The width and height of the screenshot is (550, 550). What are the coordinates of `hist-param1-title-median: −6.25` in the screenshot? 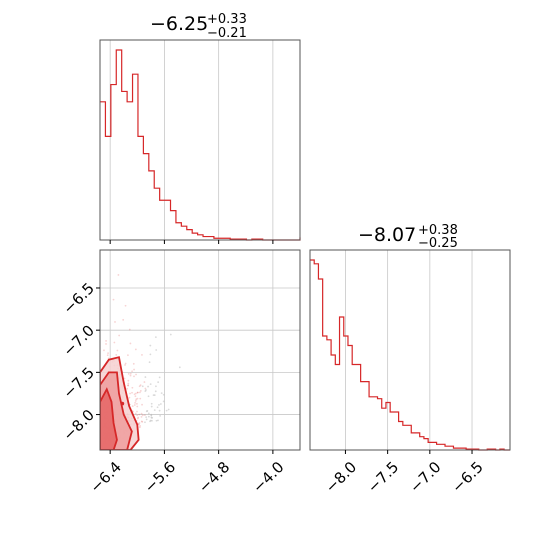 It's located at (179, 24).